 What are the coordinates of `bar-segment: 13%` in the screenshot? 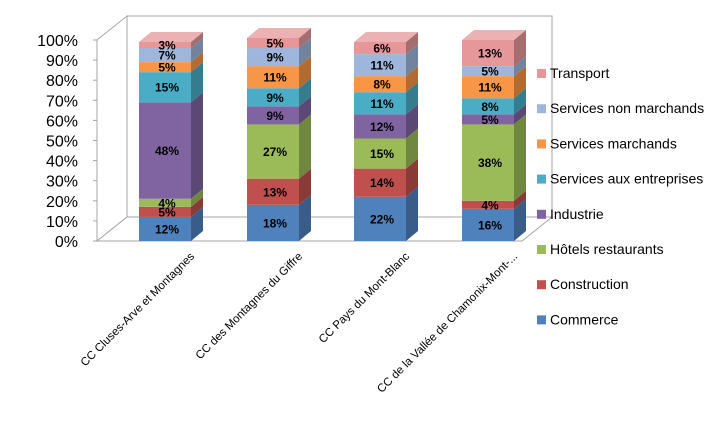 It's located at (279, 186).